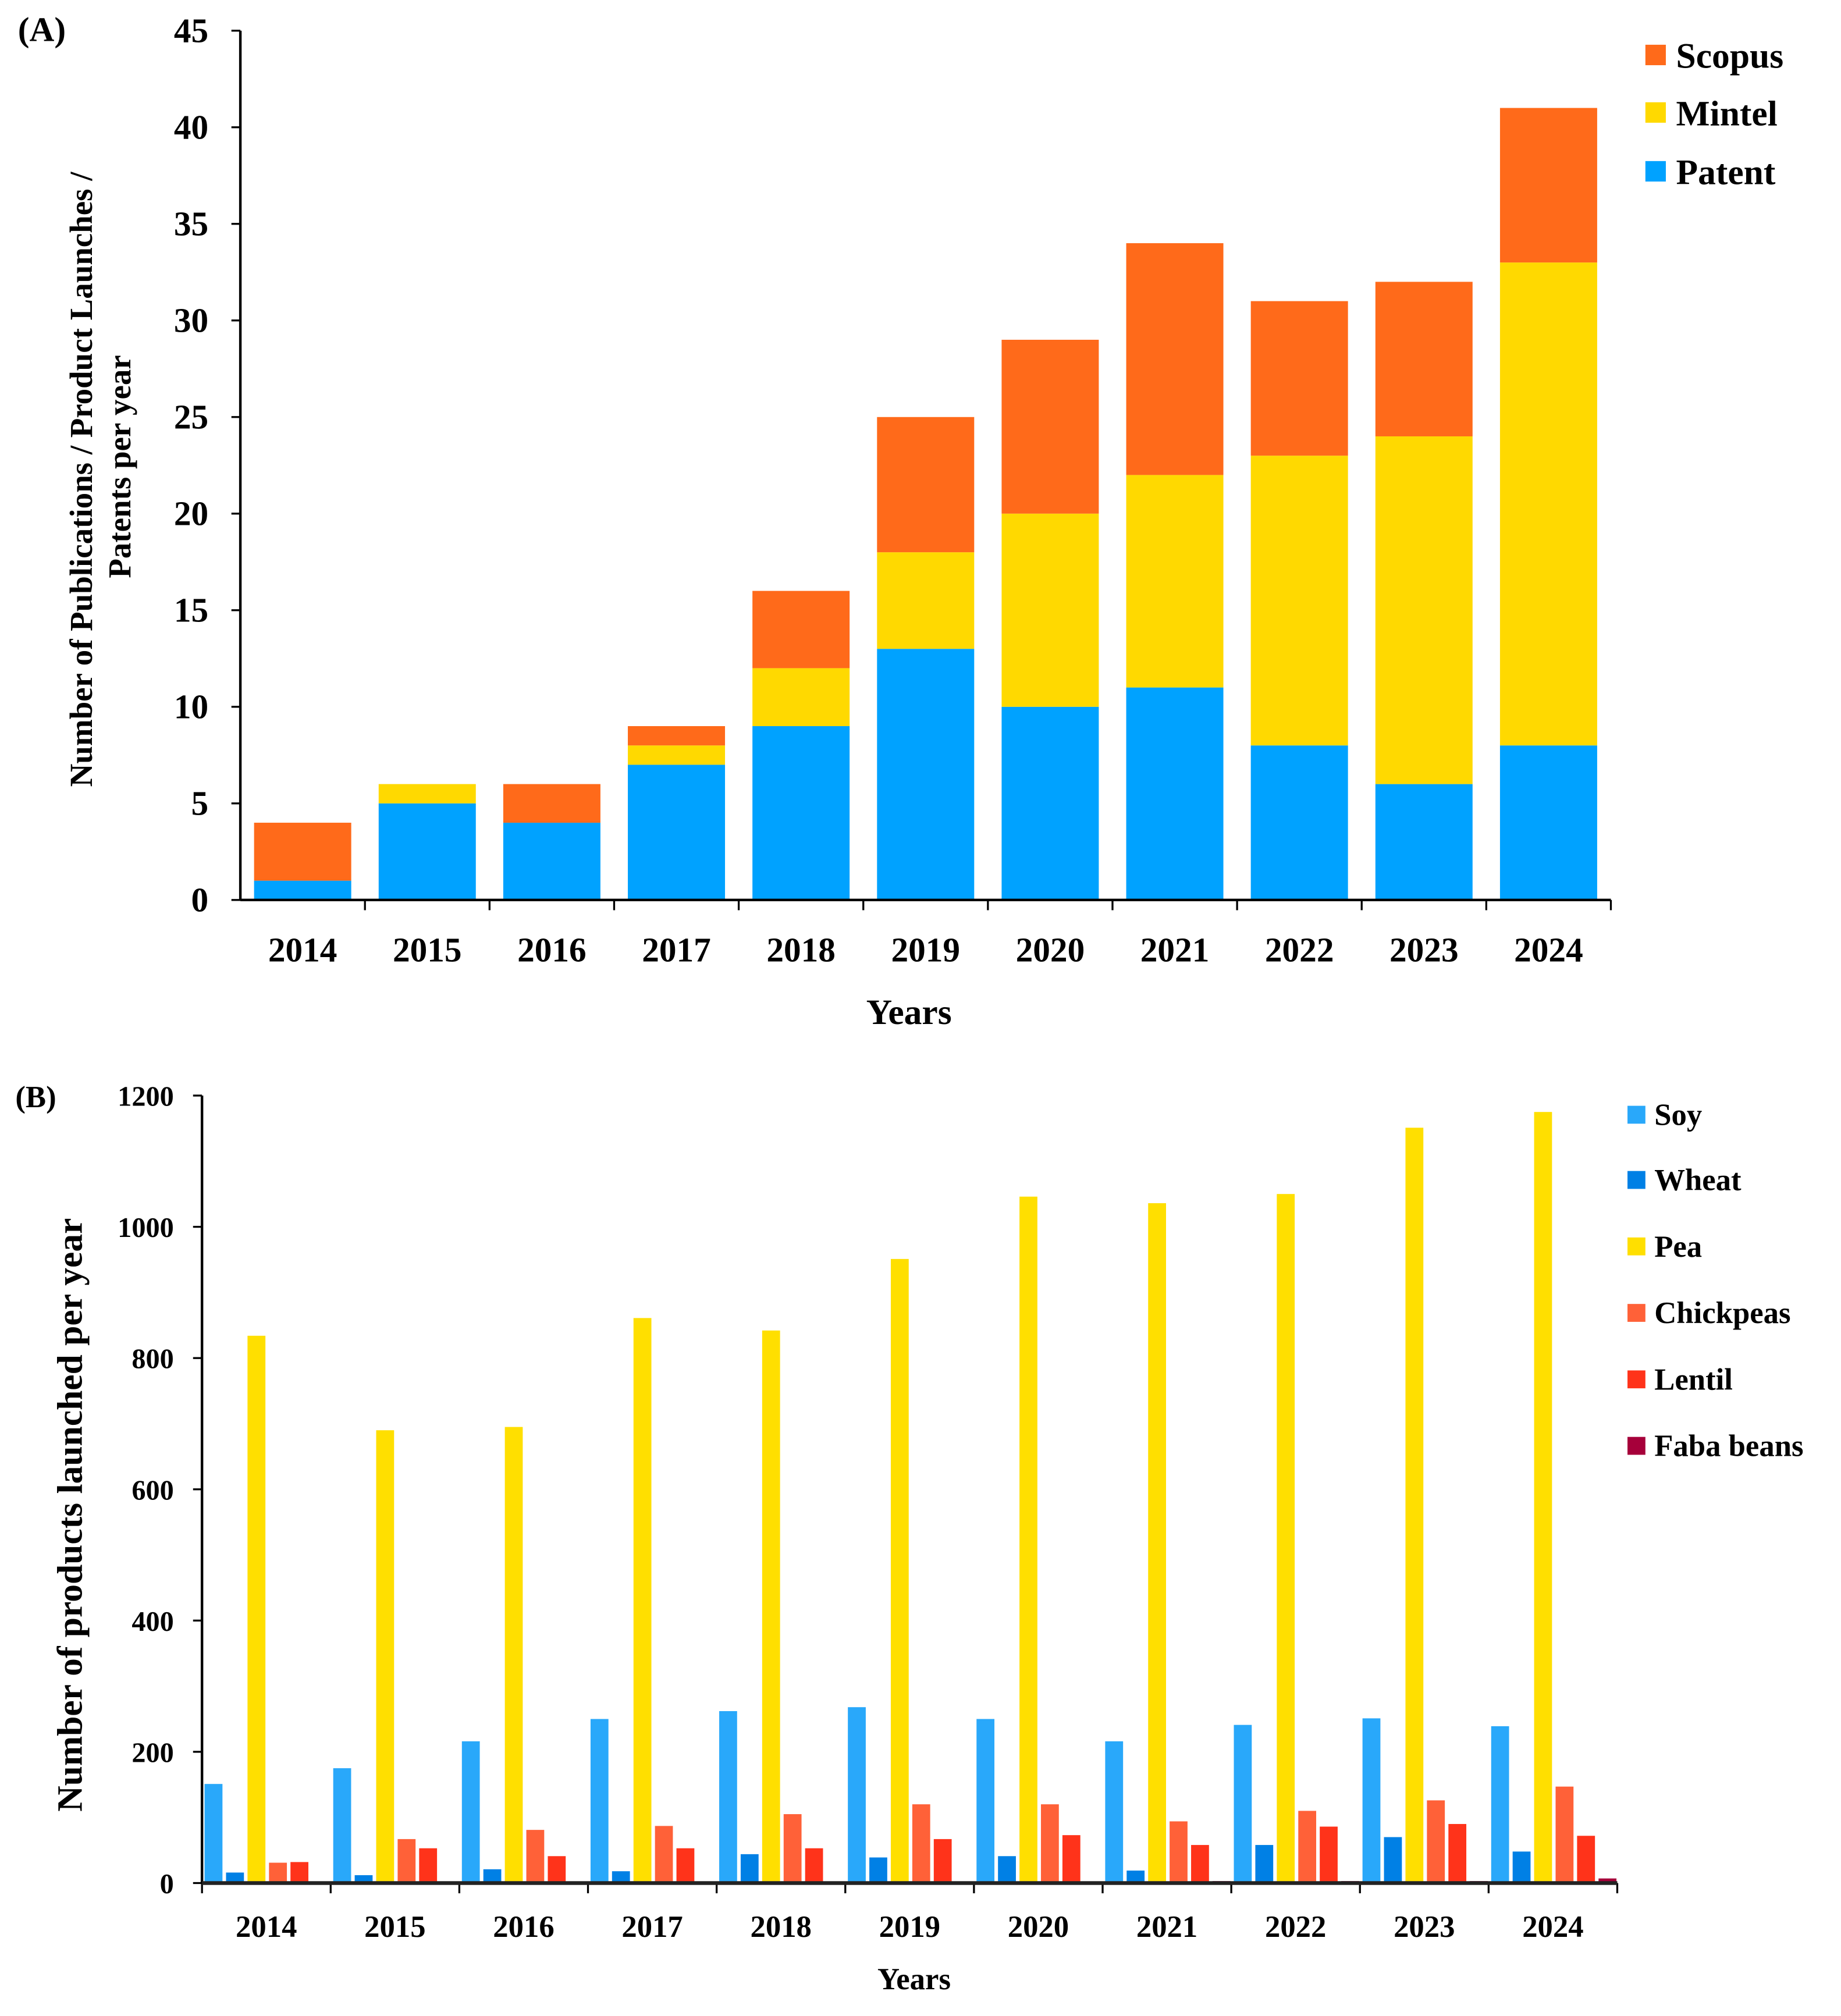 The height and width of the screenshot is (2016, 1841). I want to click on bar-chickpeas-2018, so click(792, 1848).